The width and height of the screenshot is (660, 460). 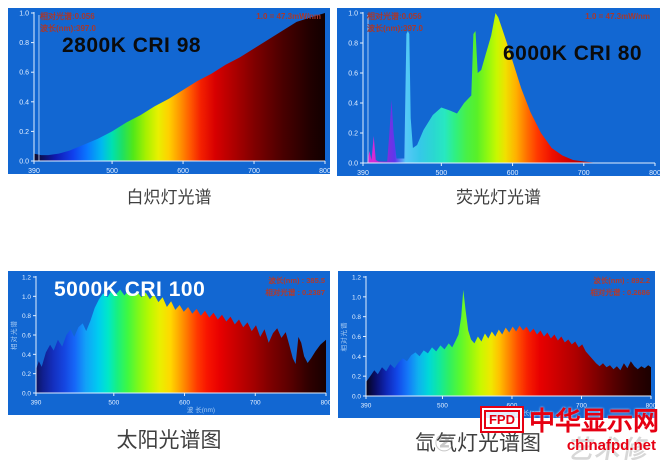 I want to click on relative-spectrum-readout: 相对光谱 : 0.2686, so click(x=620, y=292).